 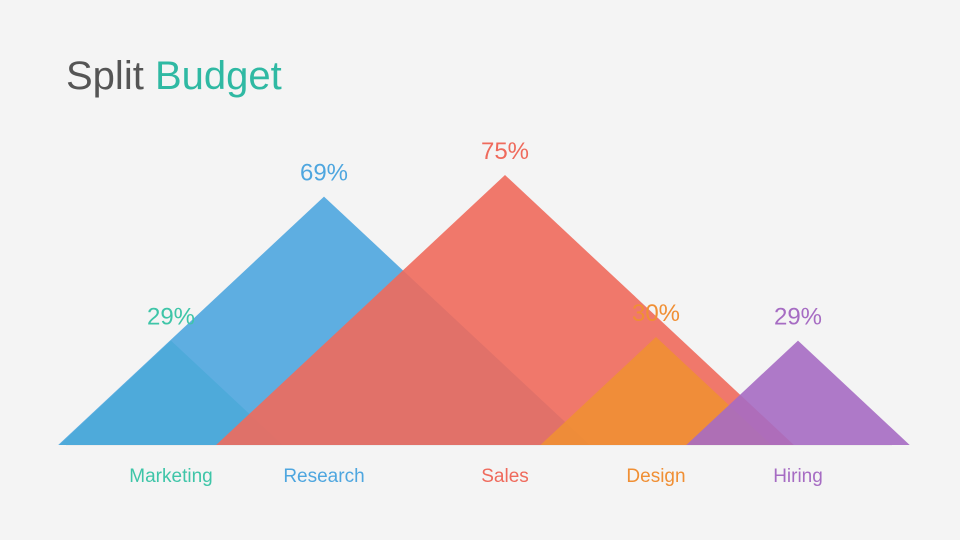 What do you see at coordinates (798, 317) in the screenshot?
I see `value-label-hiring: 29%` at bounding box center [798, 317].